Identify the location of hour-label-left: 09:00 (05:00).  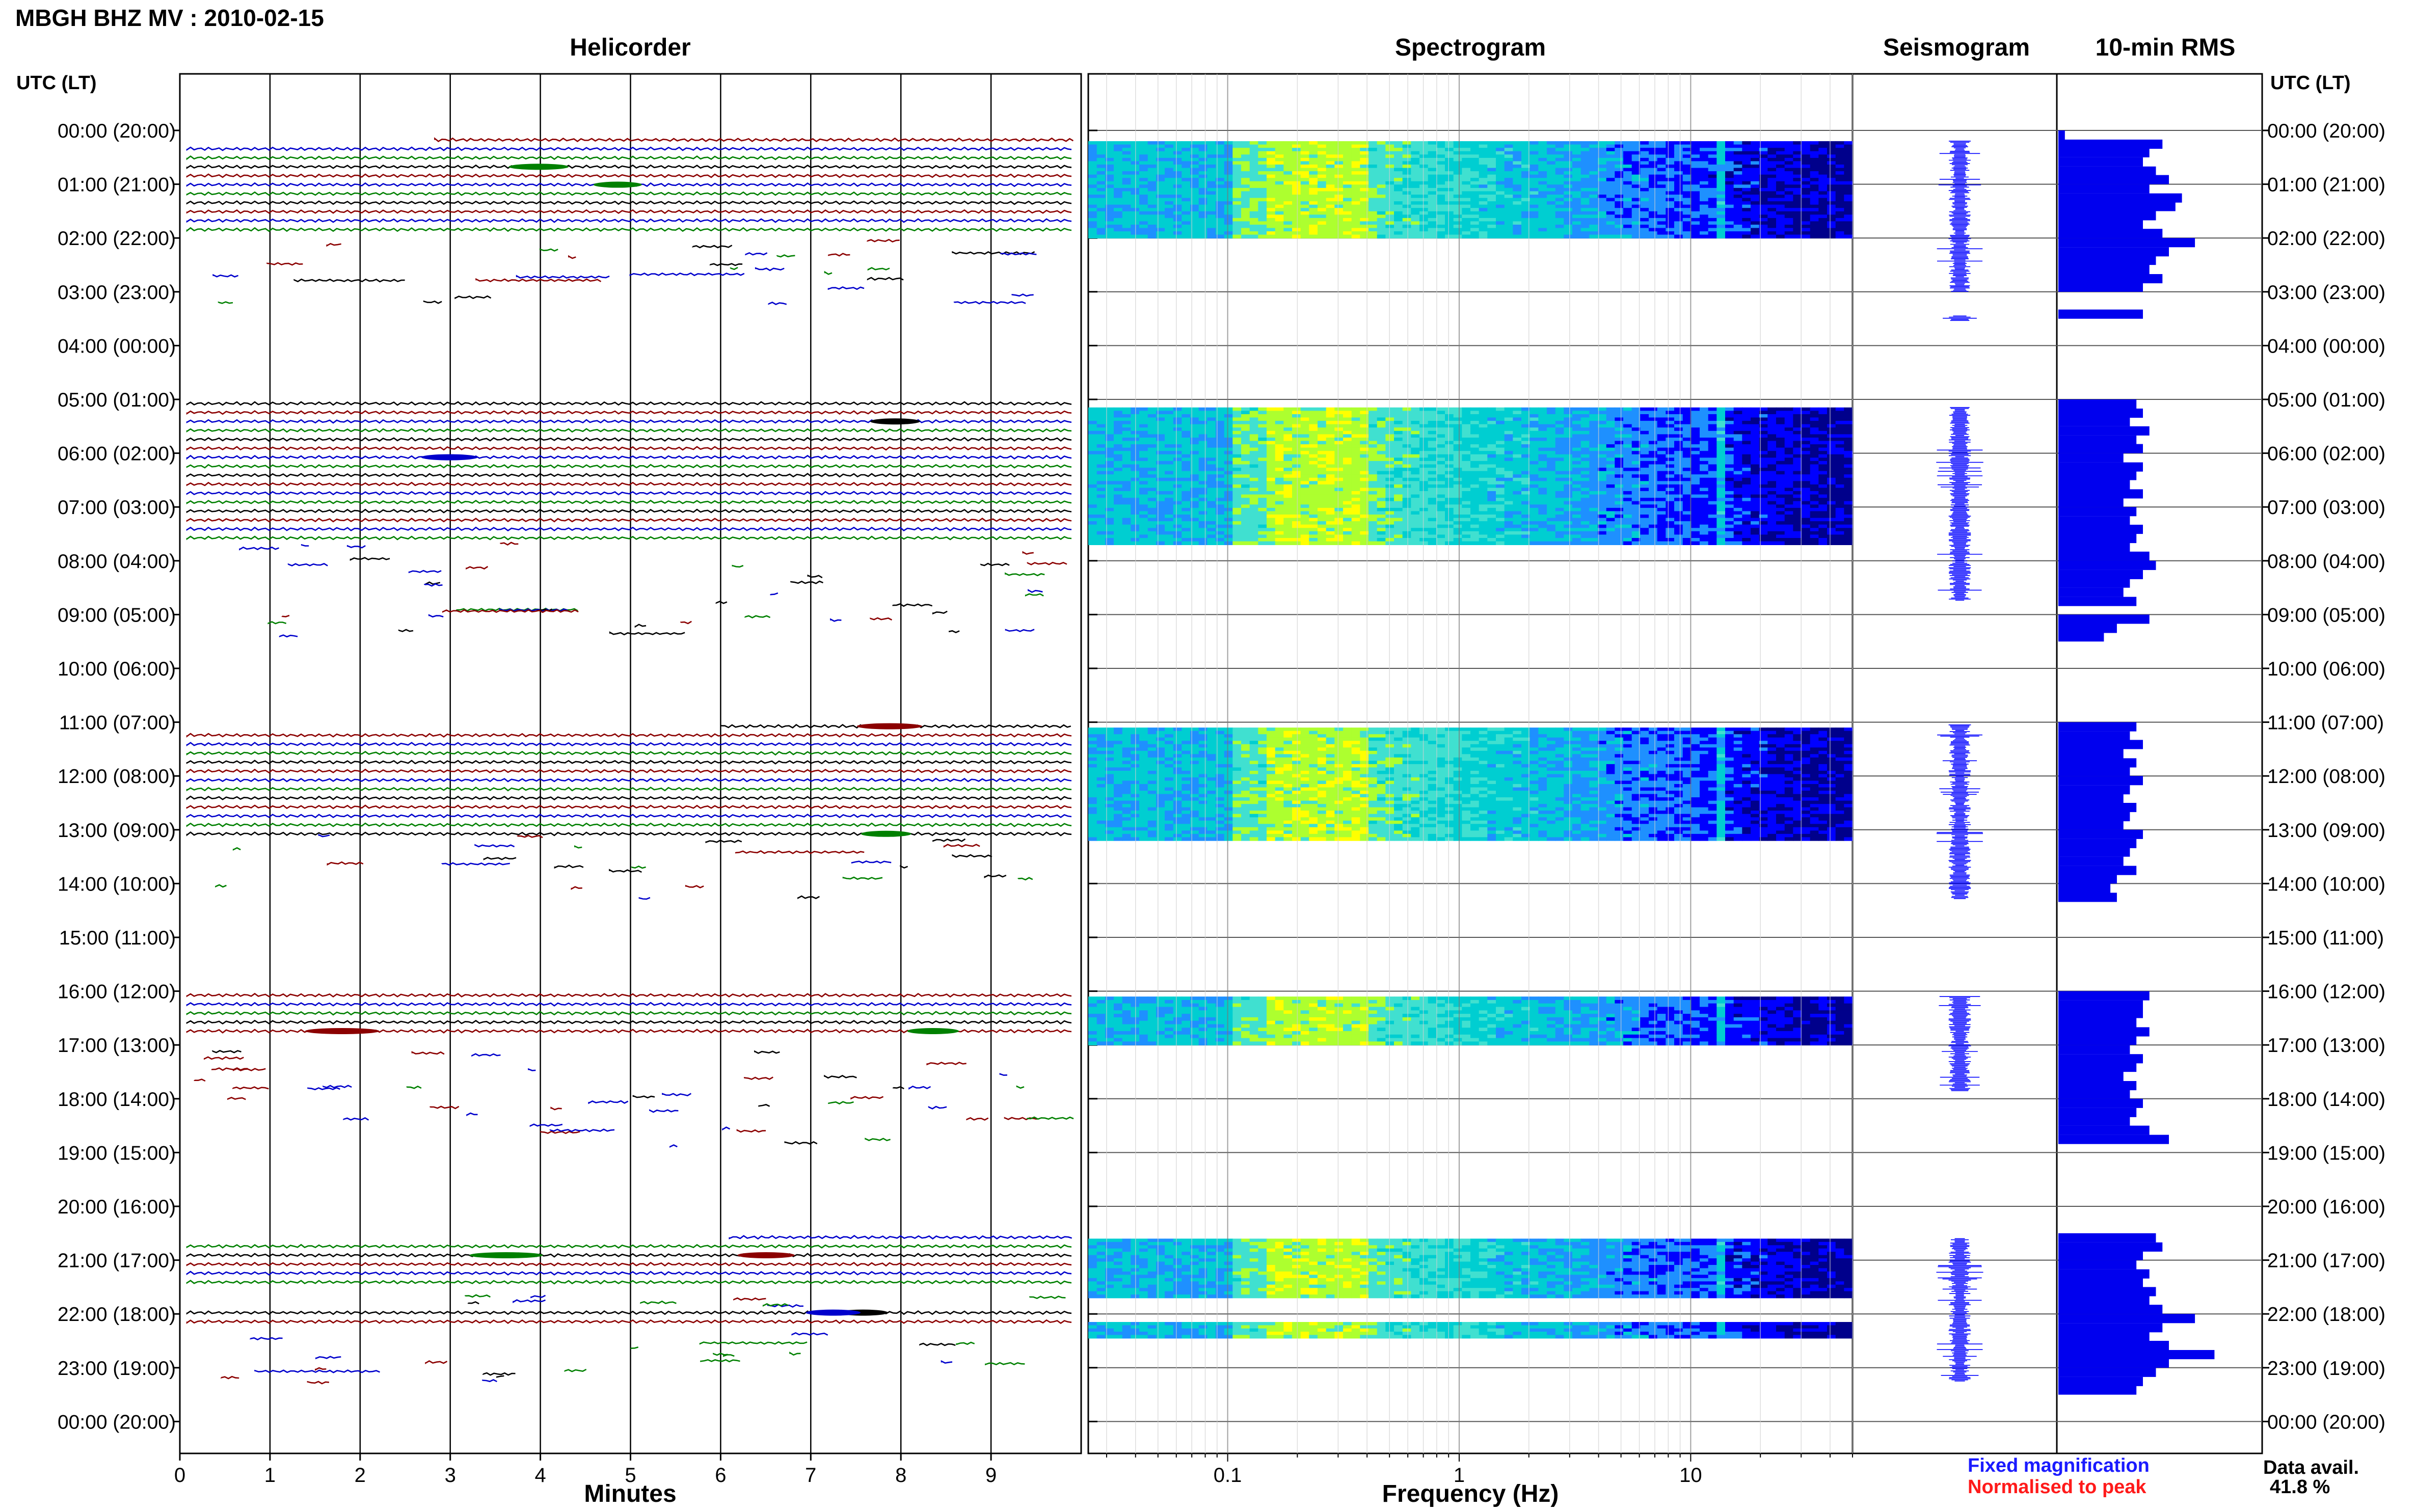
(117, 615).